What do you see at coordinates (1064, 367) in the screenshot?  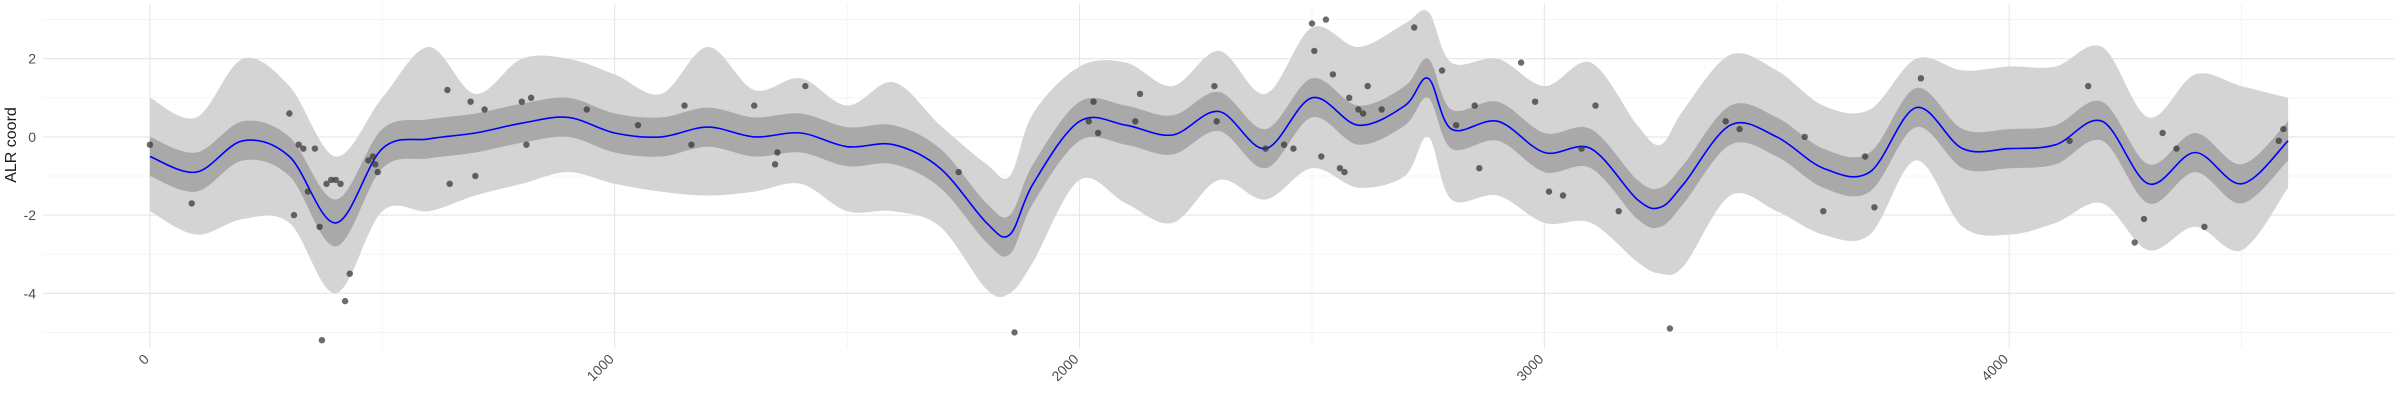 I see `x-tick-label: 2000` at bounding box center [1064, 367].